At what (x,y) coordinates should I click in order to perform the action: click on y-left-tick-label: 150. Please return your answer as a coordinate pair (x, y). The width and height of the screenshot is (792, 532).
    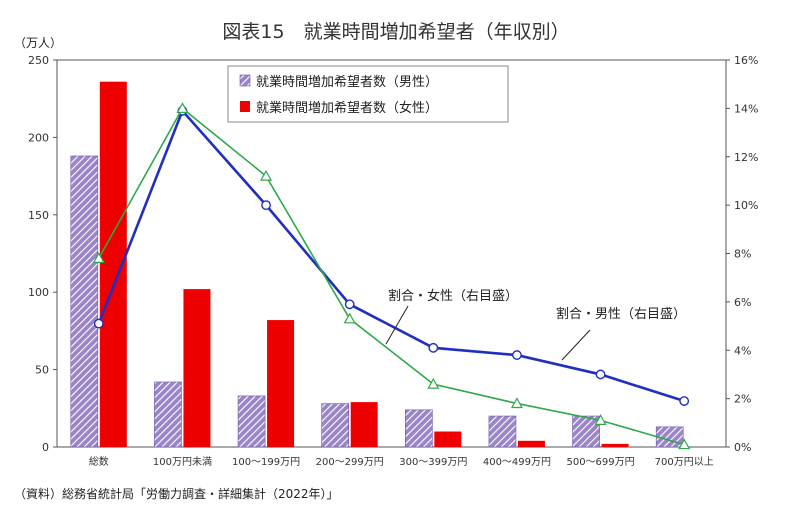
    Looking at the image, I should click on (38, 215).